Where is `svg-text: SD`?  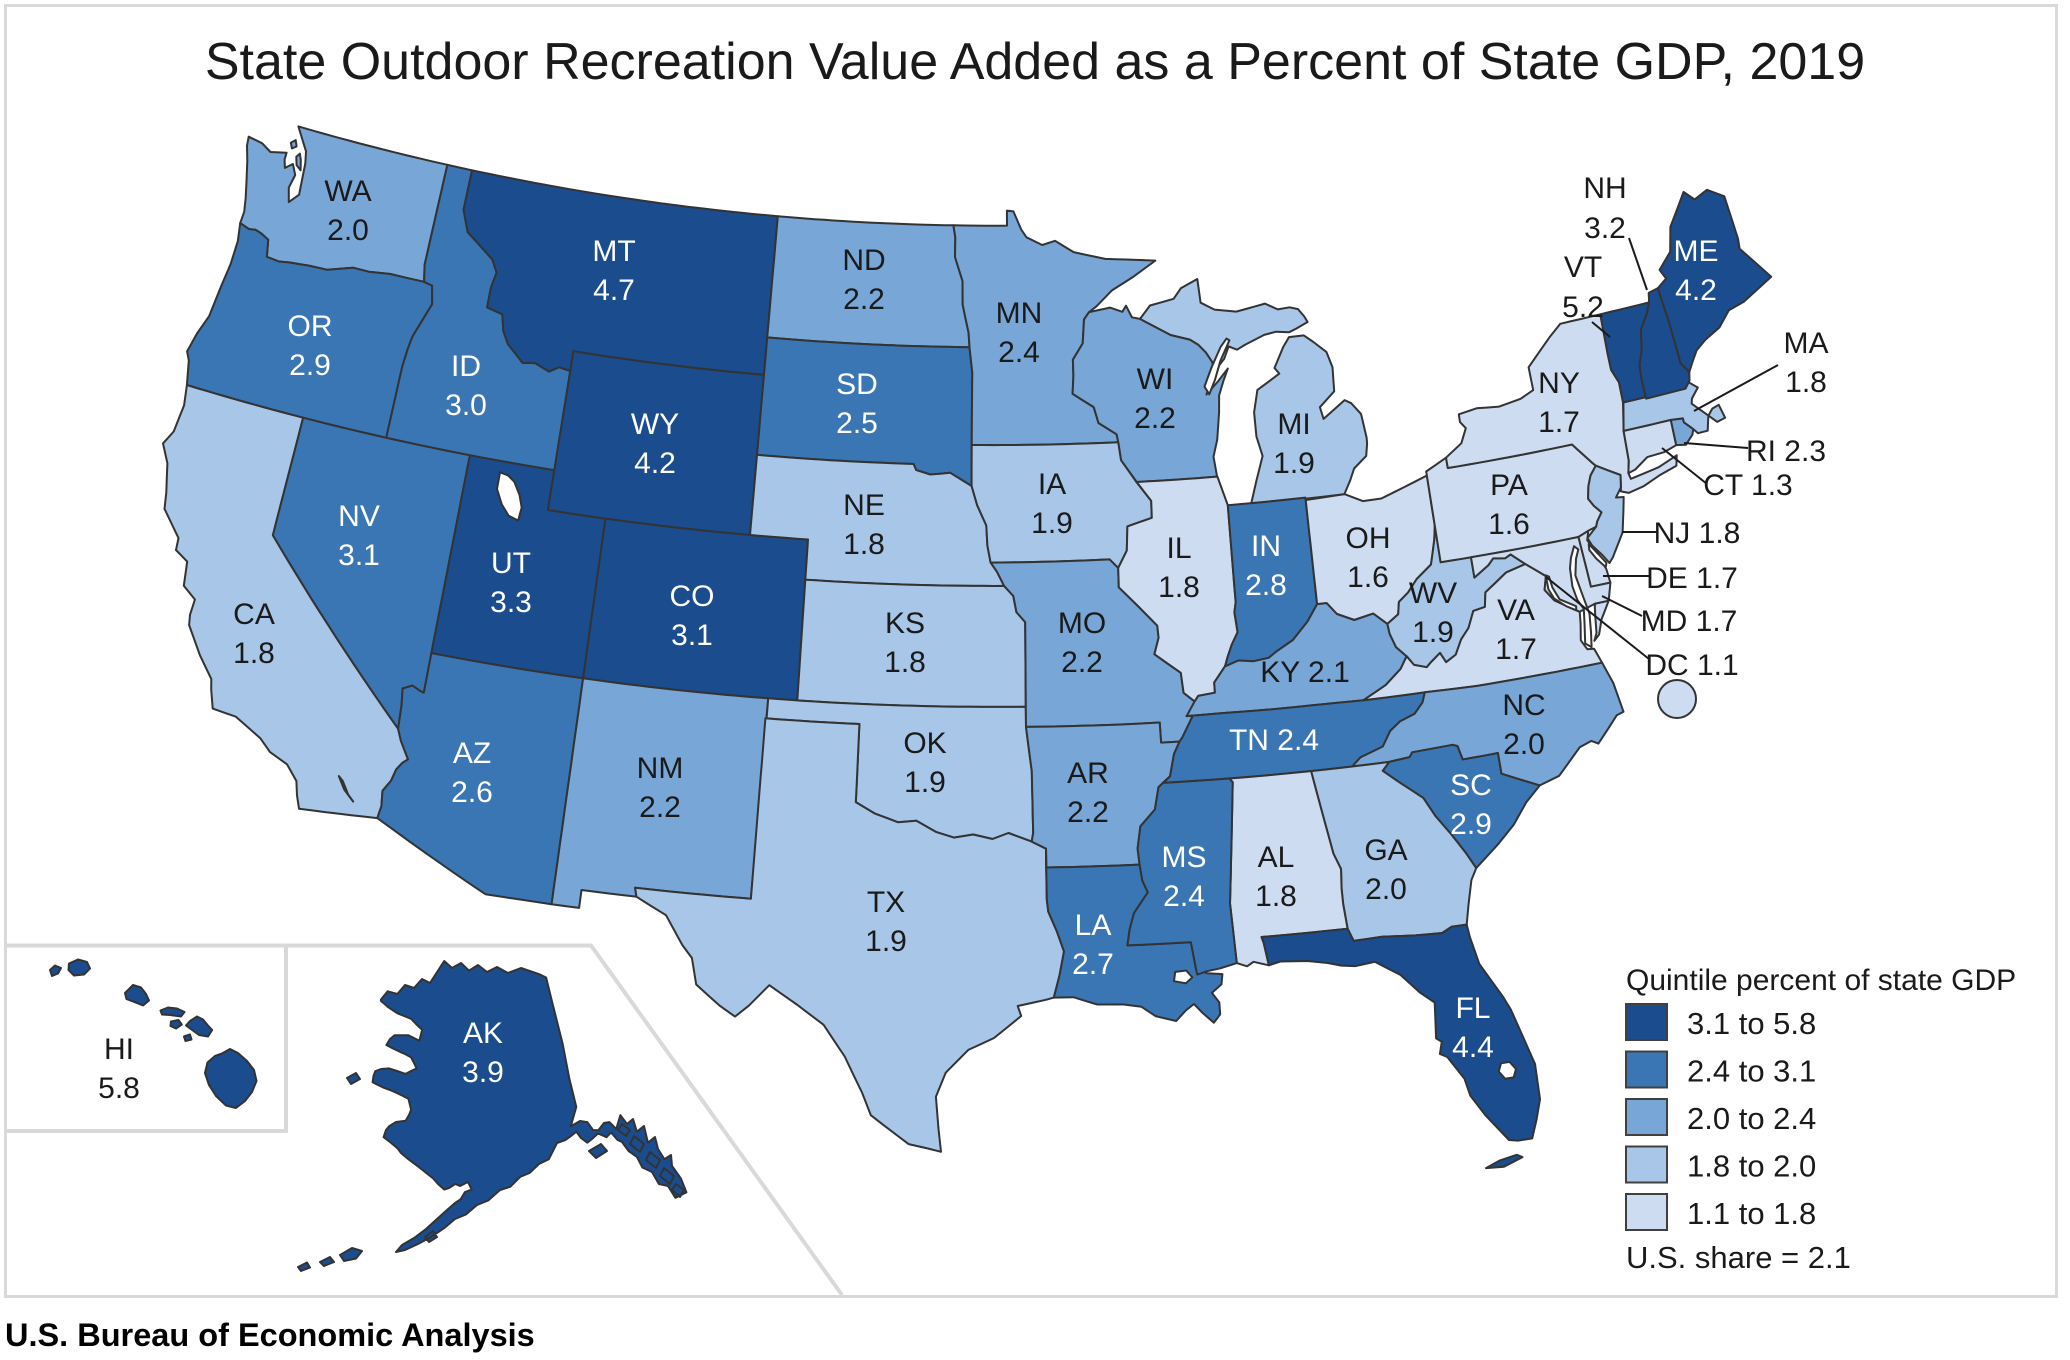 svg-text: SD is located at coordinates (857, 384).